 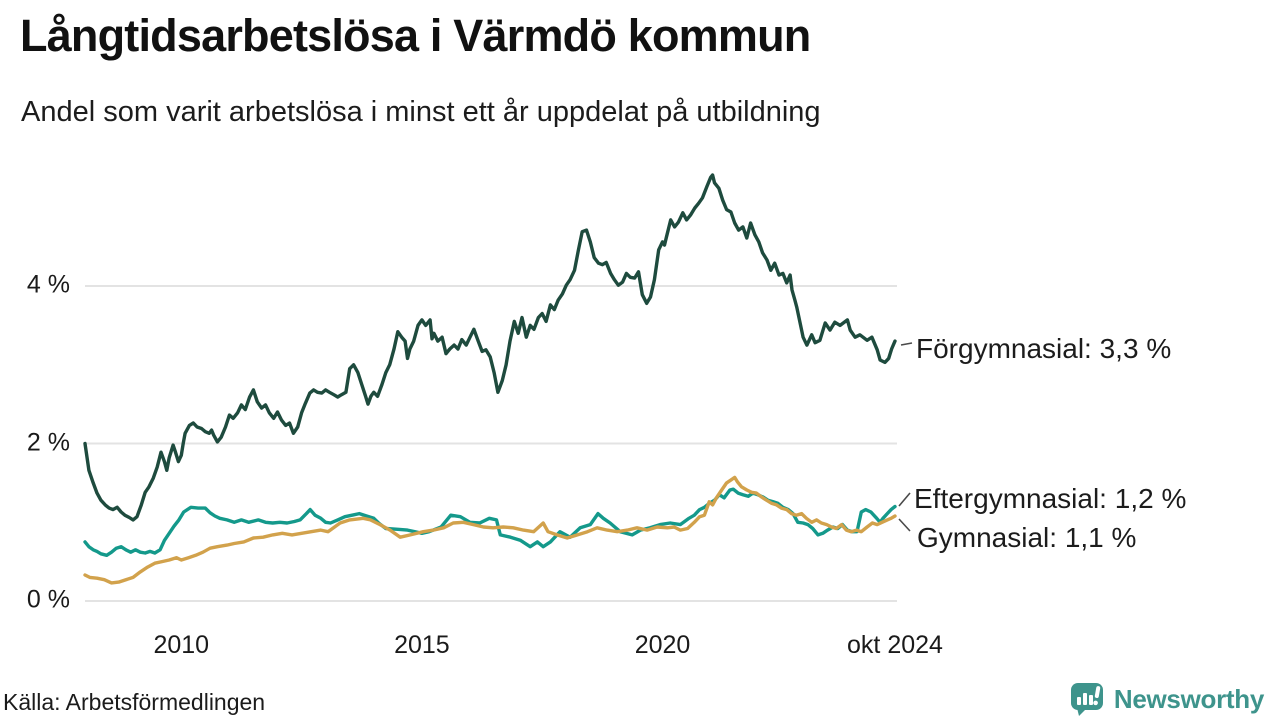 I want to click on series-line-eftergymnasial, so click(x=490, y=522).